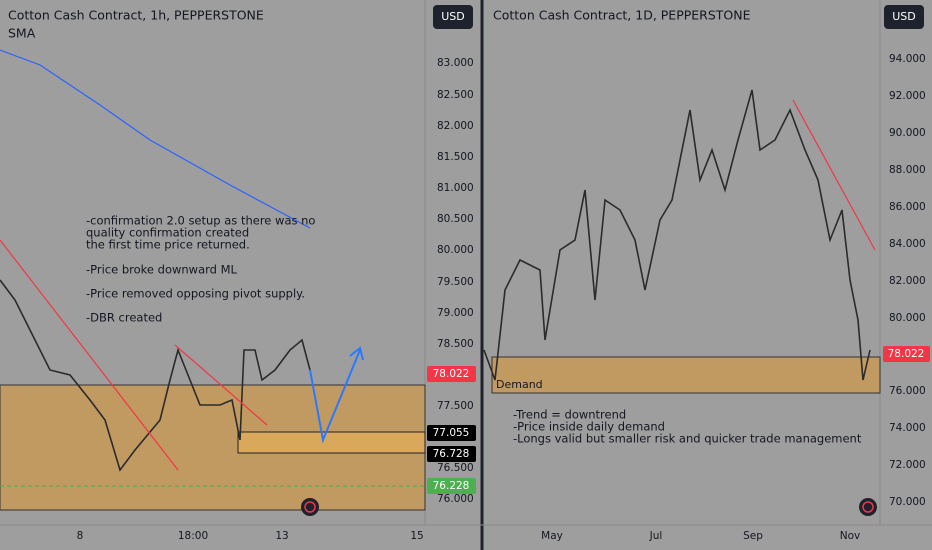  I want to click on demand-zone, so click(686, 375).